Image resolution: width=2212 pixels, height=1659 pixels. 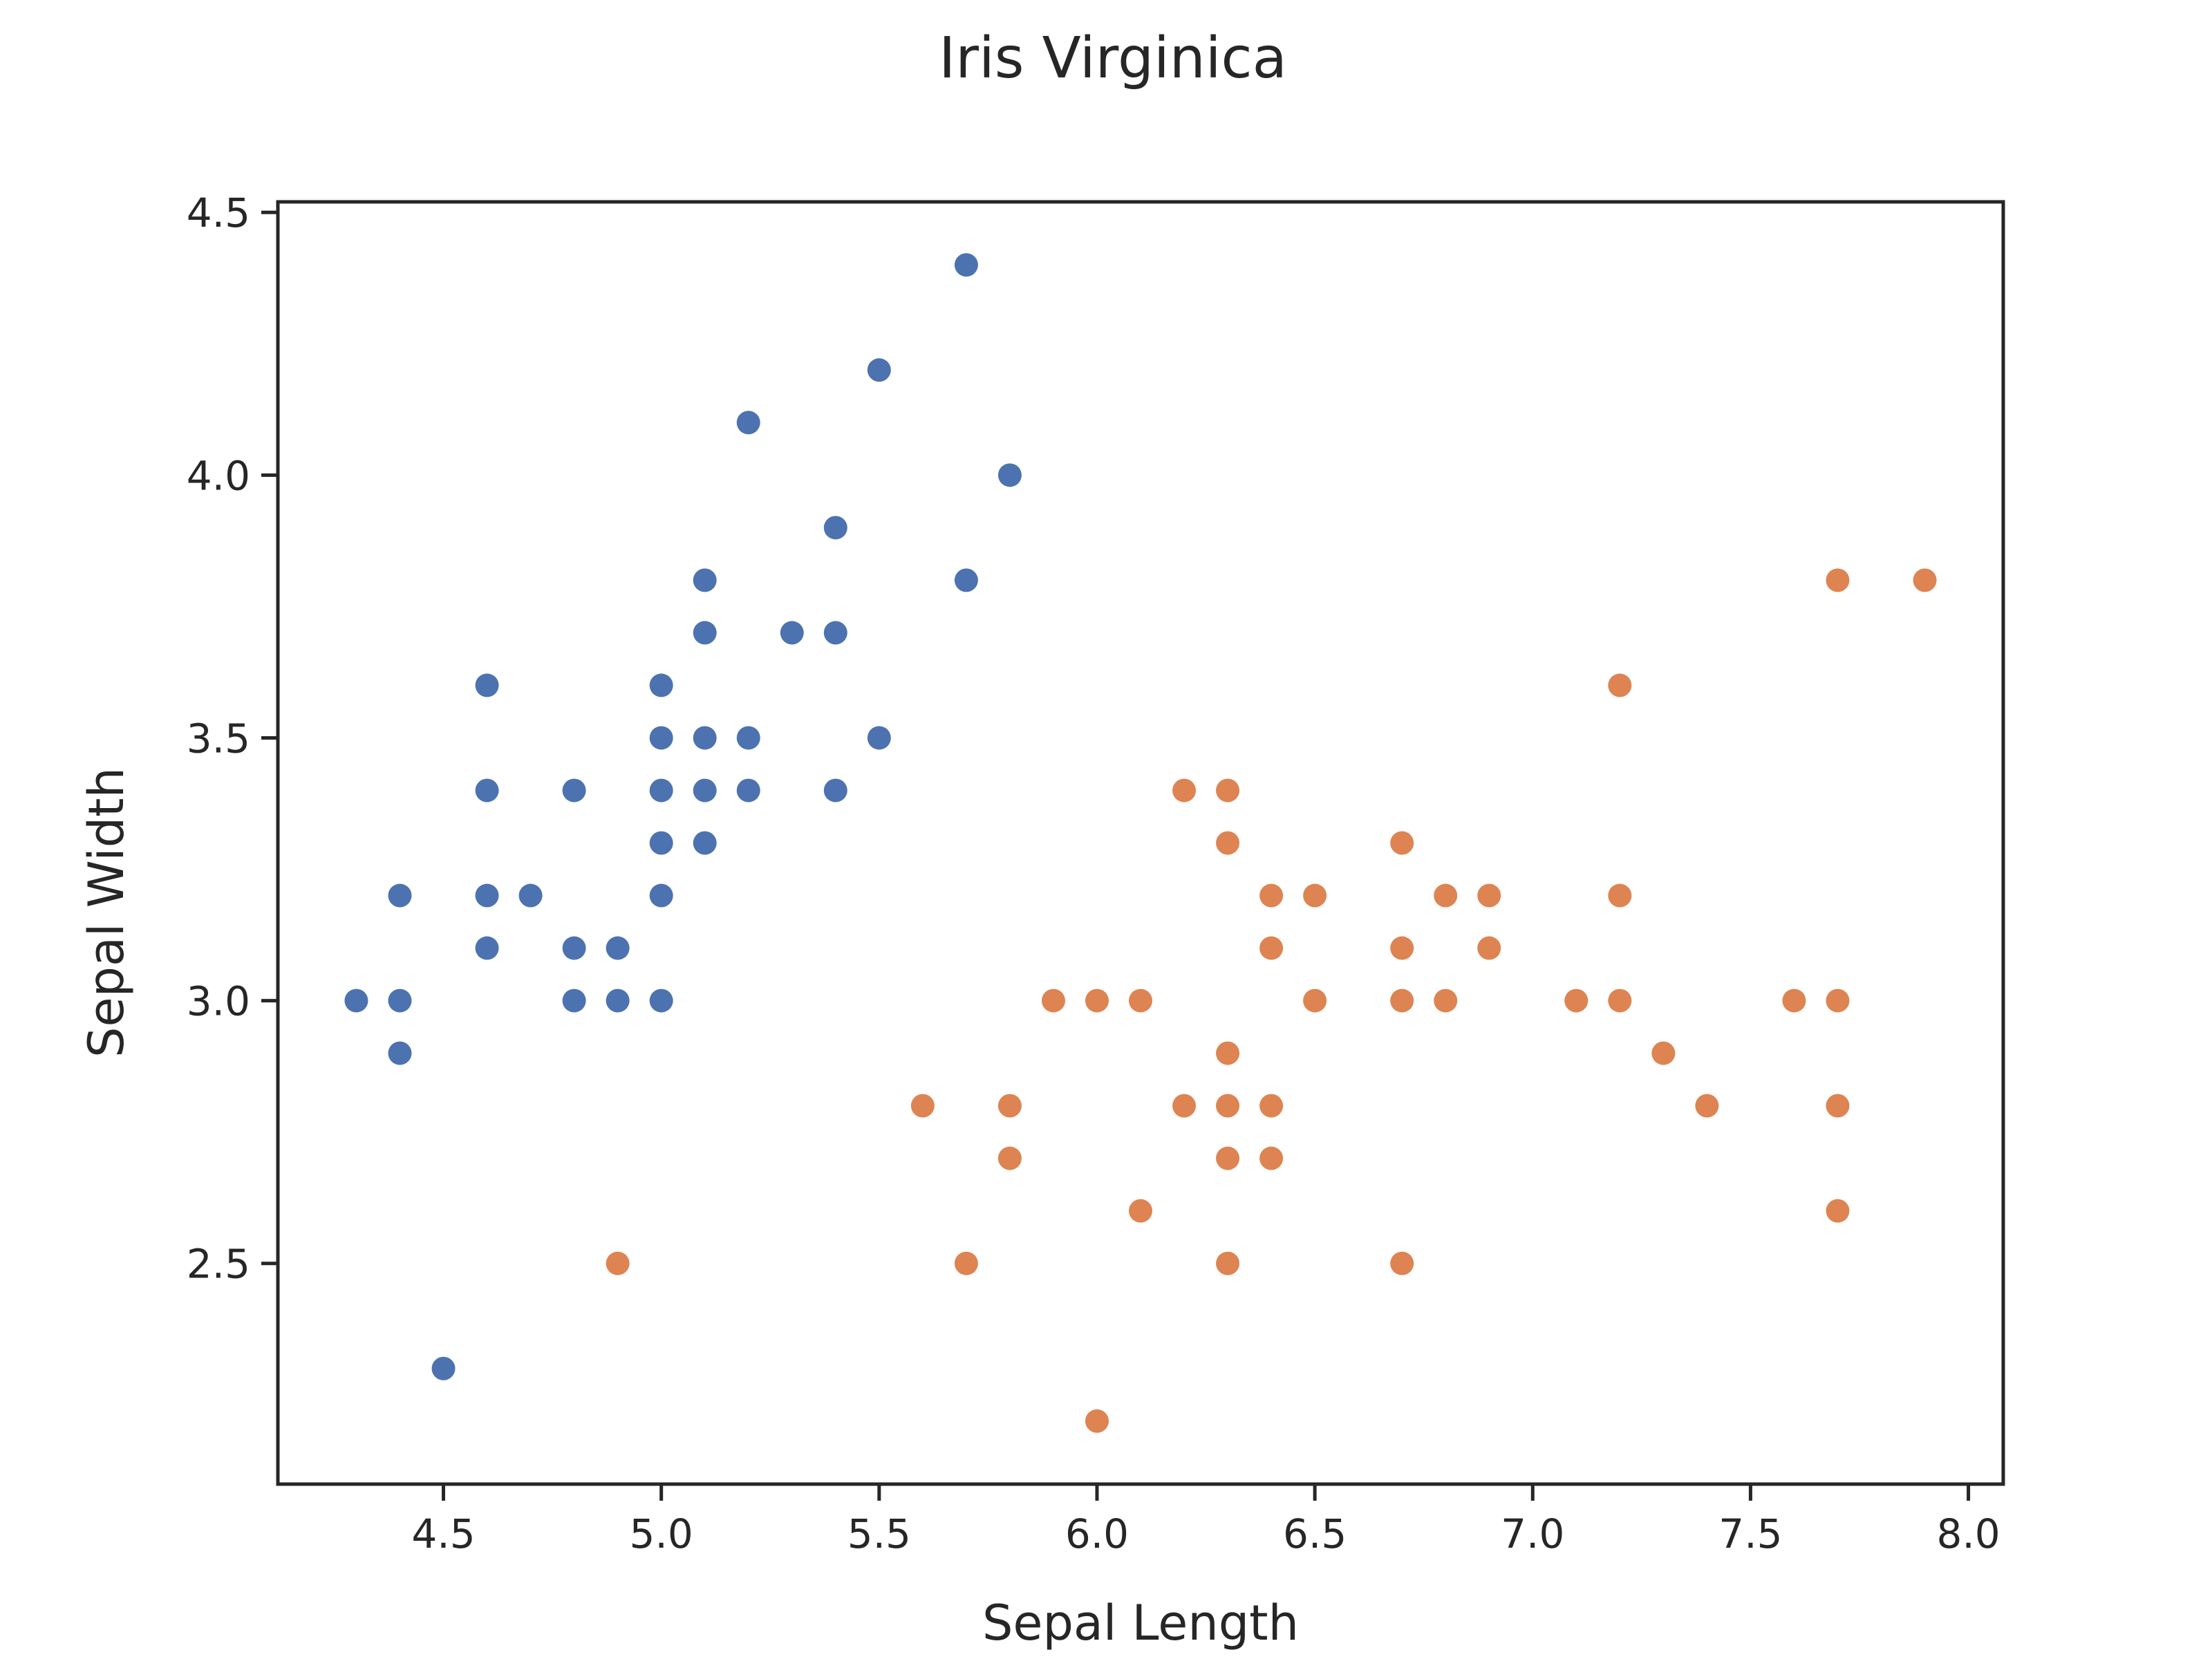 What do you see at coordinates (218, 1002) in the screenshot?
I see `y-tick-label: 3.0` at bounding box center [218, 1002].